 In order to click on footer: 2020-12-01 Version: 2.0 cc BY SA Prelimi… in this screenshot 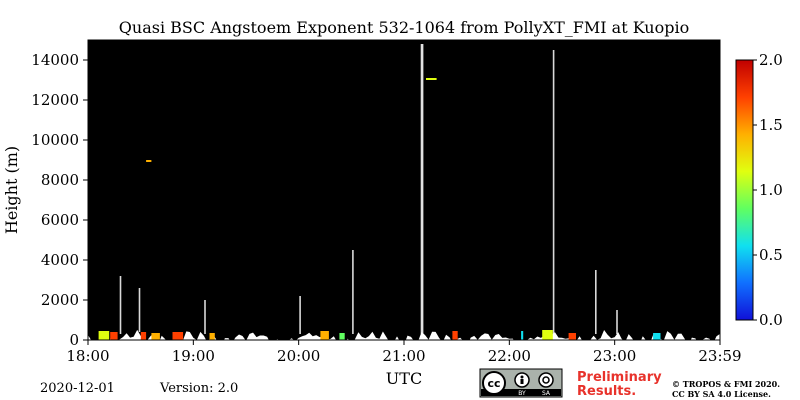, I will do `click(410, 383)`.